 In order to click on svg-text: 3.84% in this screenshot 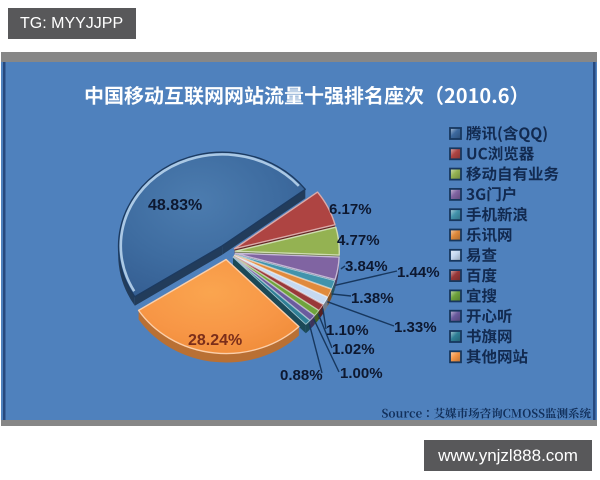, I will do `click(366, 266)`.